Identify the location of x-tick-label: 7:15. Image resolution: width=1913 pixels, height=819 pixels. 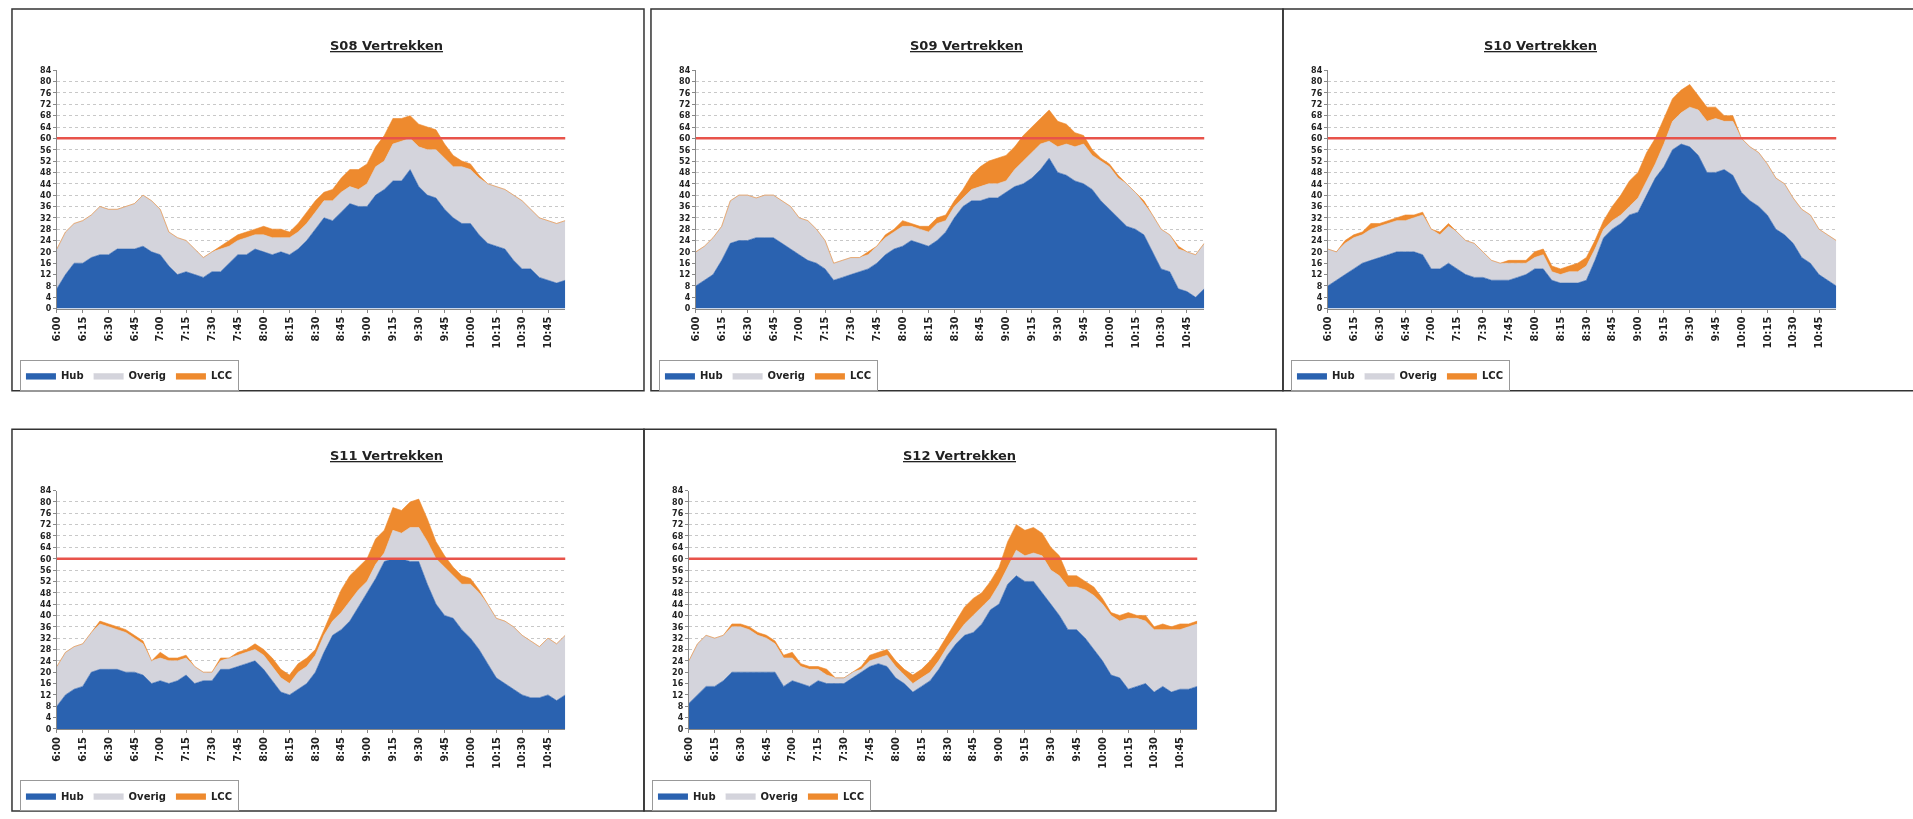
(186, 329).